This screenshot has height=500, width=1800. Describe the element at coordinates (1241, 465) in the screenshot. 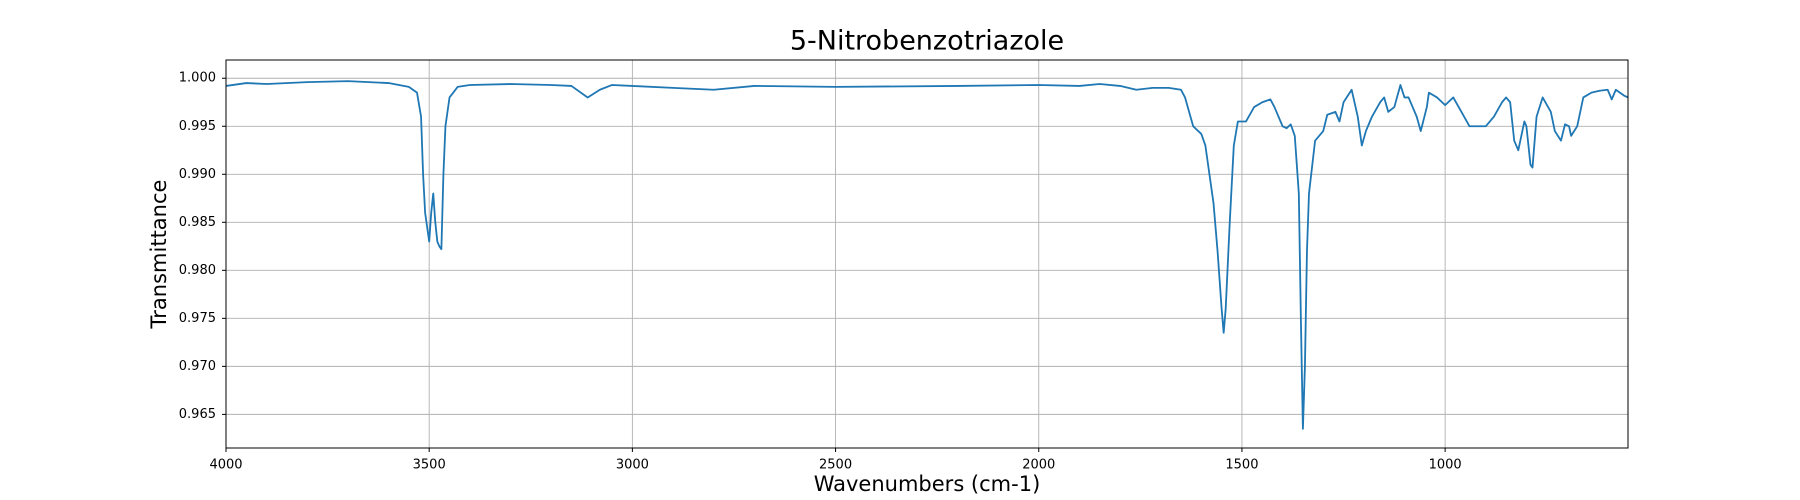

I see `x-tick-label: 1500` at that location.